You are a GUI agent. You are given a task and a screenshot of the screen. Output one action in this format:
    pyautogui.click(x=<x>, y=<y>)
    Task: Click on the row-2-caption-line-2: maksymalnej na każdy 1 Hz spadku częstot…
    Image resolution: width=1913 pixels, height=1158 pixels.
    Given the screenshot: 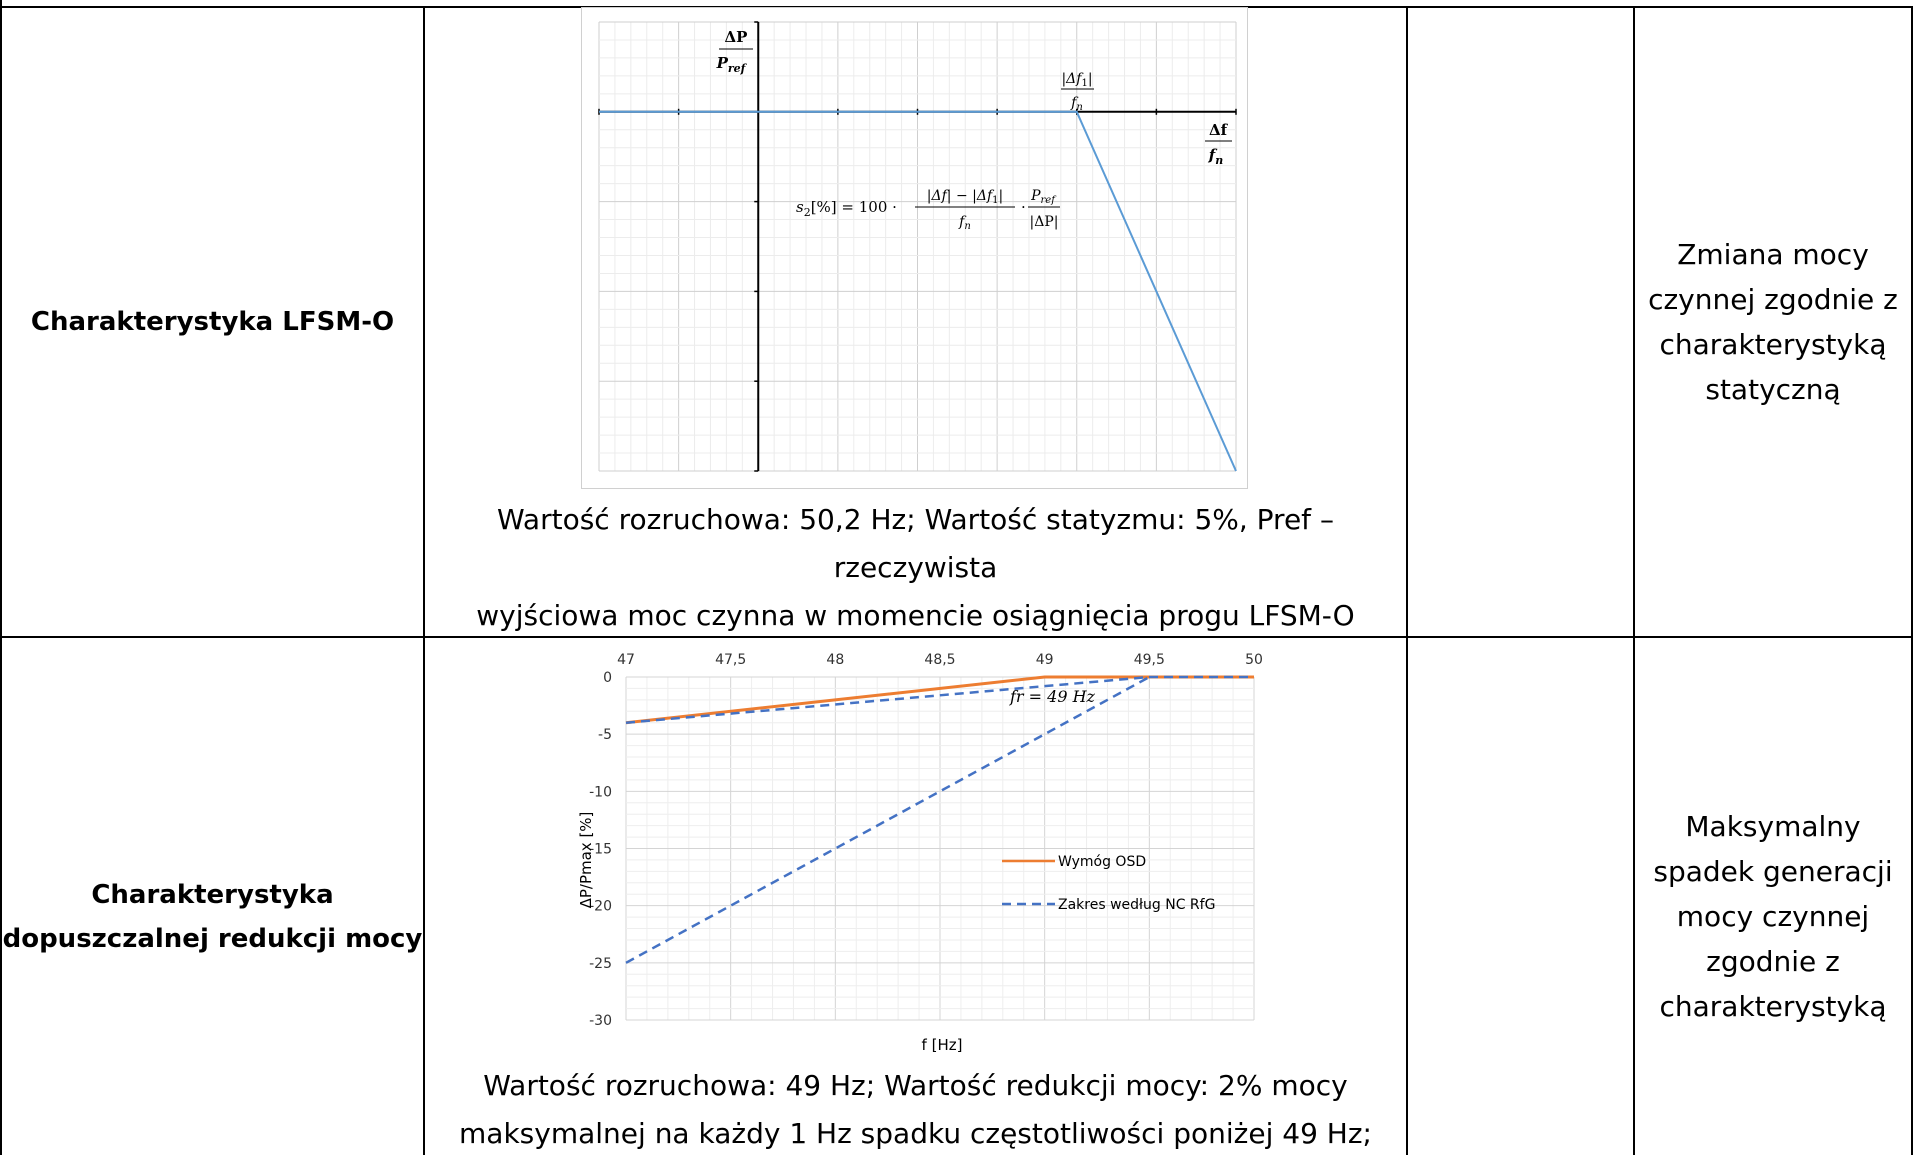 What is the action you would take?
    pyautogui.click(x=915, y=1133)
    